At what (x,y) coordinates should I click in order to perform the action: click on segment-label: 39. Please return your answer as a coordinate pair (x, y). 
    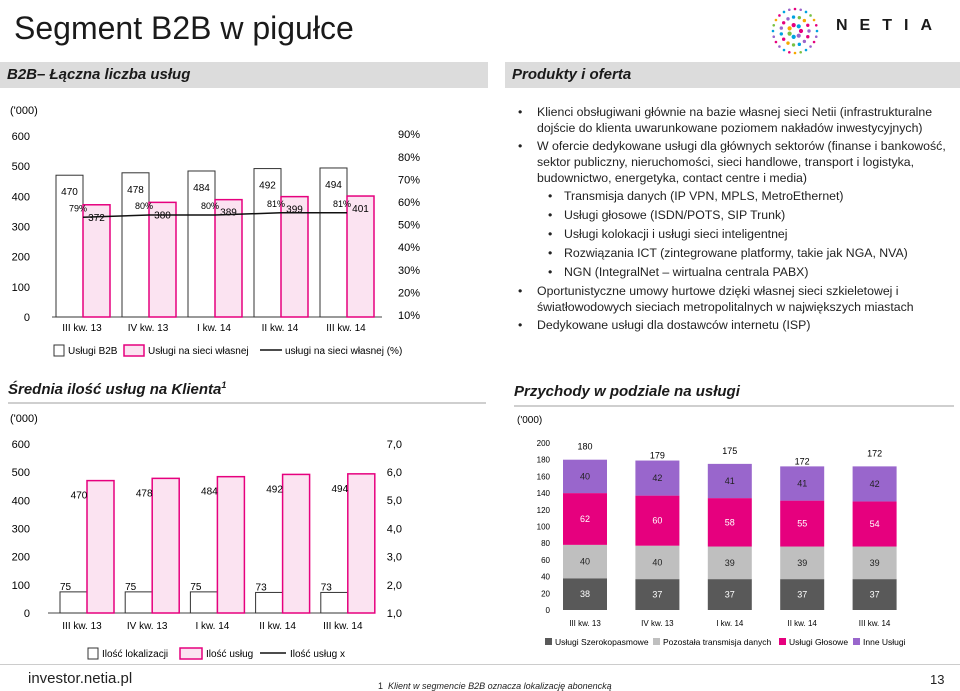
    Looking at the image, I should click on (875, 563).